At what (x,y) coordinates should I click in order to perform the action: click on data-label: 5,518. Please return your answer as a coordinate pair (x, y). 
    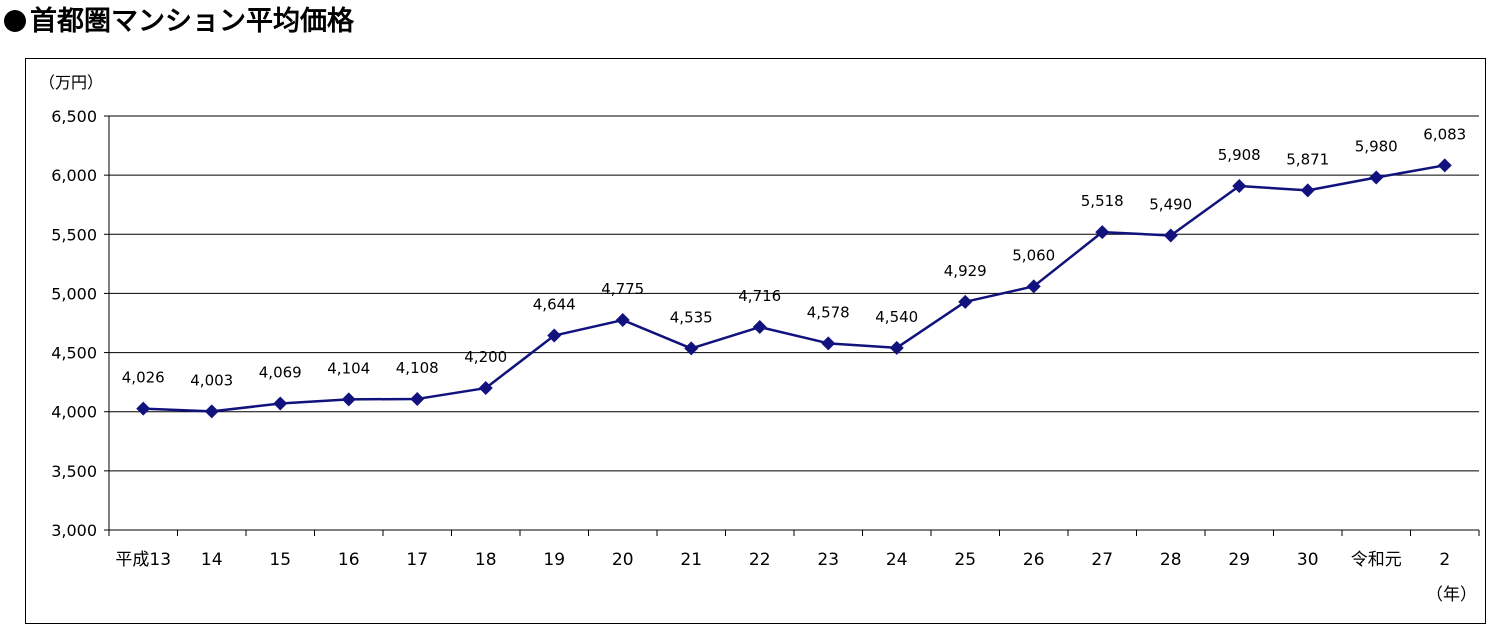
    Looking at the image, I should click on (1102, 201).